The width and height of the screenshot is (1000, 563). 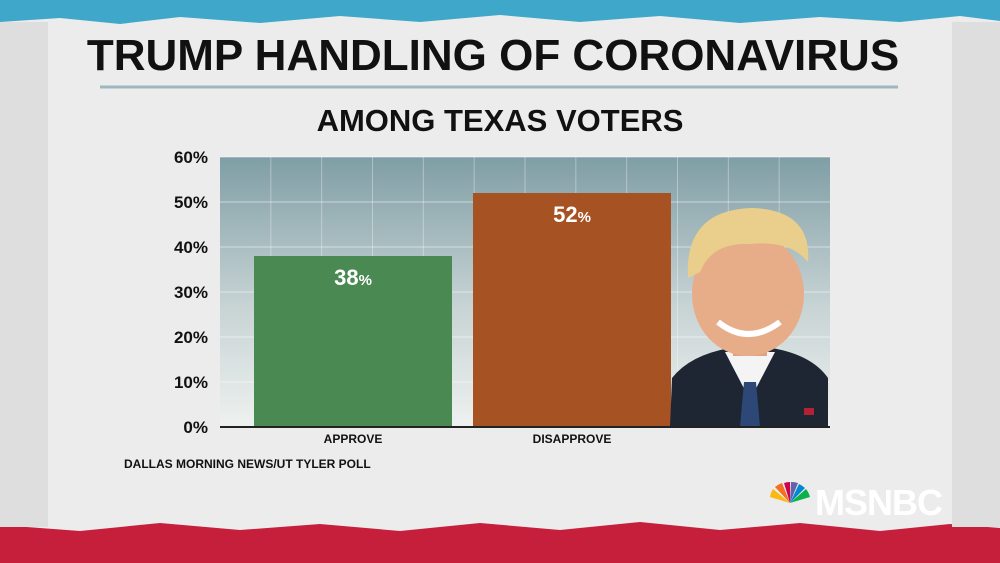 I want to click on right-margin-shade, so click(x=976, y=274).